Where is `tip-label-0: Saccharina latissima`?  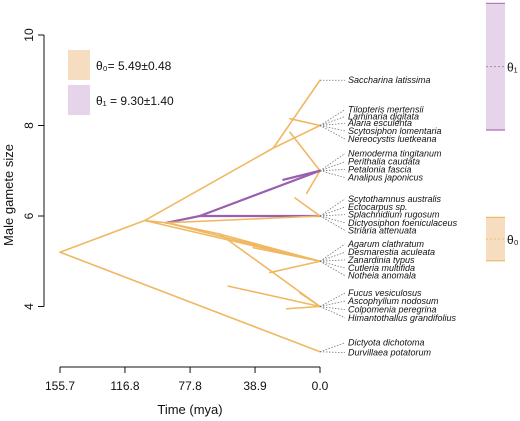 tip-label-0: Saccharina latissima is located at coordinates (389, 80).